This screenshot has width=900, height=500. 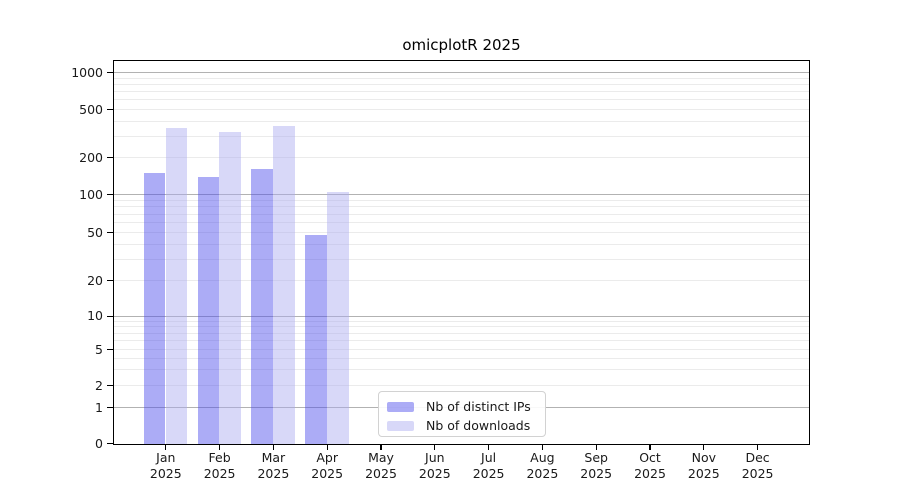 What do you see at coordinates (154, 308) in the screenshot?
I see `bar-distinct-ips-jan` at bounding box center [154, 308].